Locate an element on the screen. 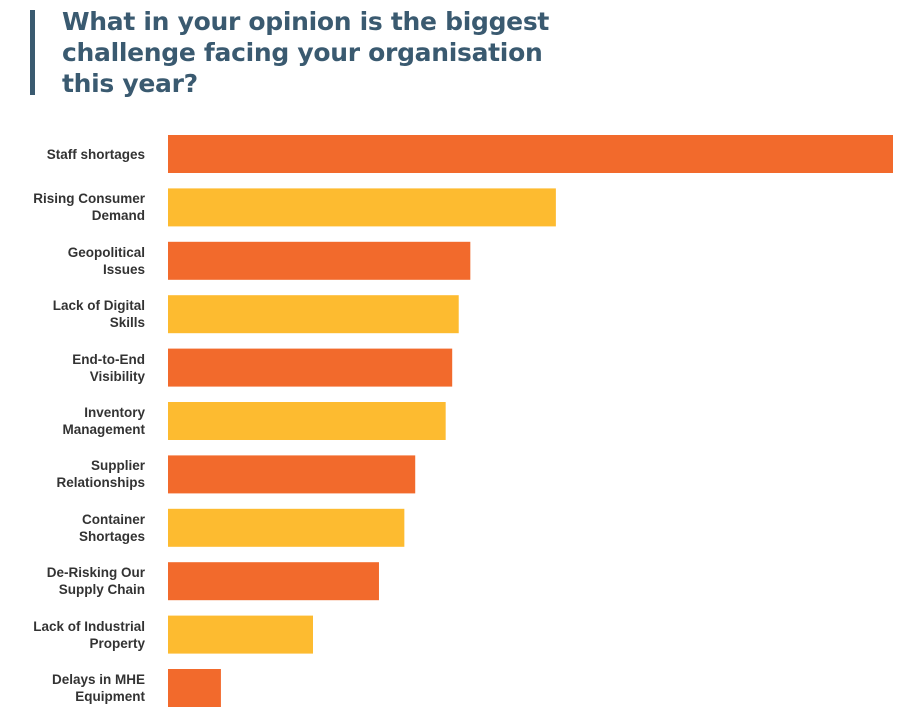 This screenshot has height=720, width=900. category-label-line: Relationships is located at coordinates (100, 483).